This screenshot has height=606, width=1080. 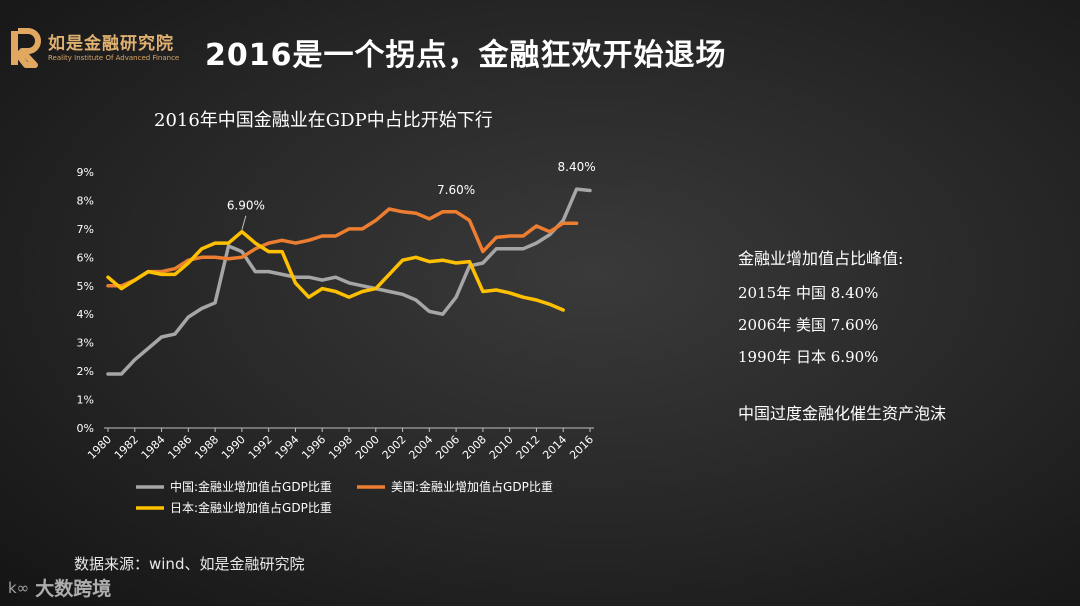 What do you see at coordinates (85, 172) in the screenshot?
I see `y-tick-label: 9%` at bounding box center [85, 172].